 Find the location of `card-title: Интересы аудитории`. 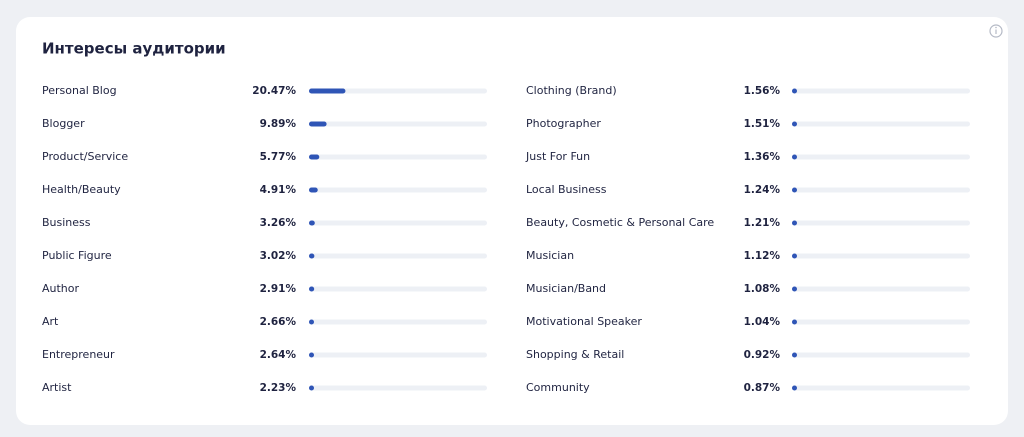

card-title: Интересы аудитории is located at coordinates (134, 49).